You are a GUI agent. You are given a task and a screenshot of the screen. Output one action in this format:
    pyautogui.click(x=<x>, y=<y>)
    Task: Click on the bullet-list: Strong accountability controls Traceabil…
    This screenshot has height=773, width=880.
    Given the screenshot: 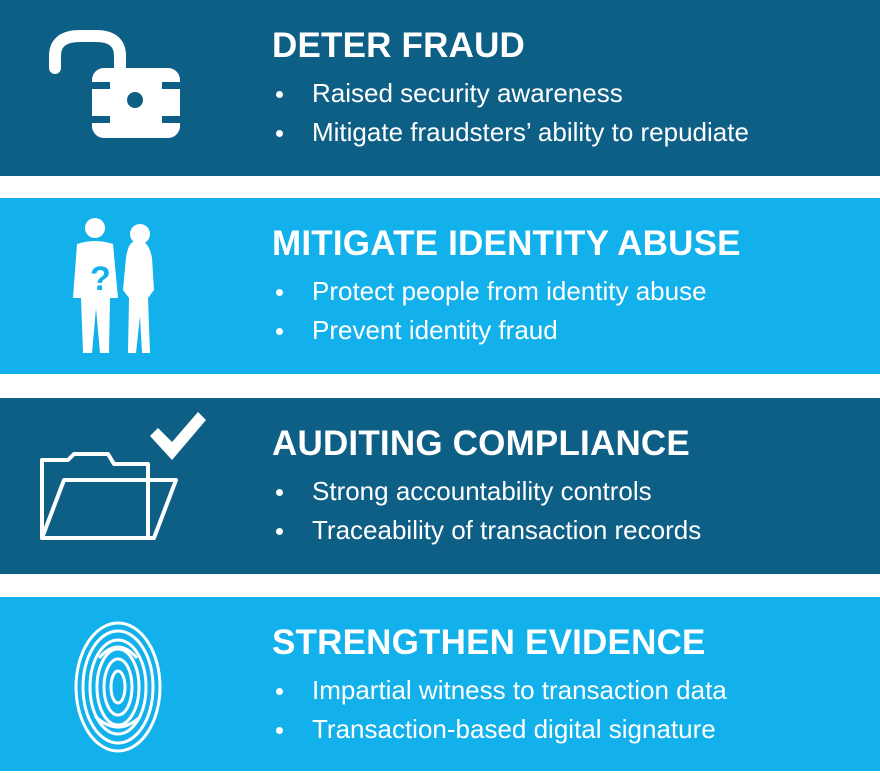 What is the action you would take?
    pyautogui.click(x=566, y=511)
    